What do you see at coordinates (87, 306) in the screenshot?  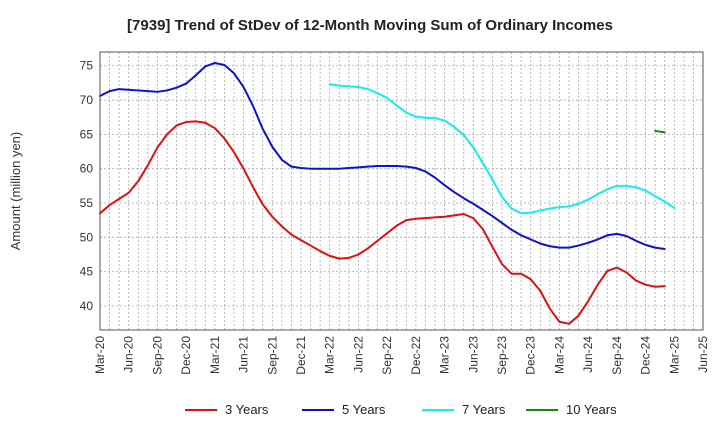 I see `y-tick-label: 40` at bounding box center [87, 306].